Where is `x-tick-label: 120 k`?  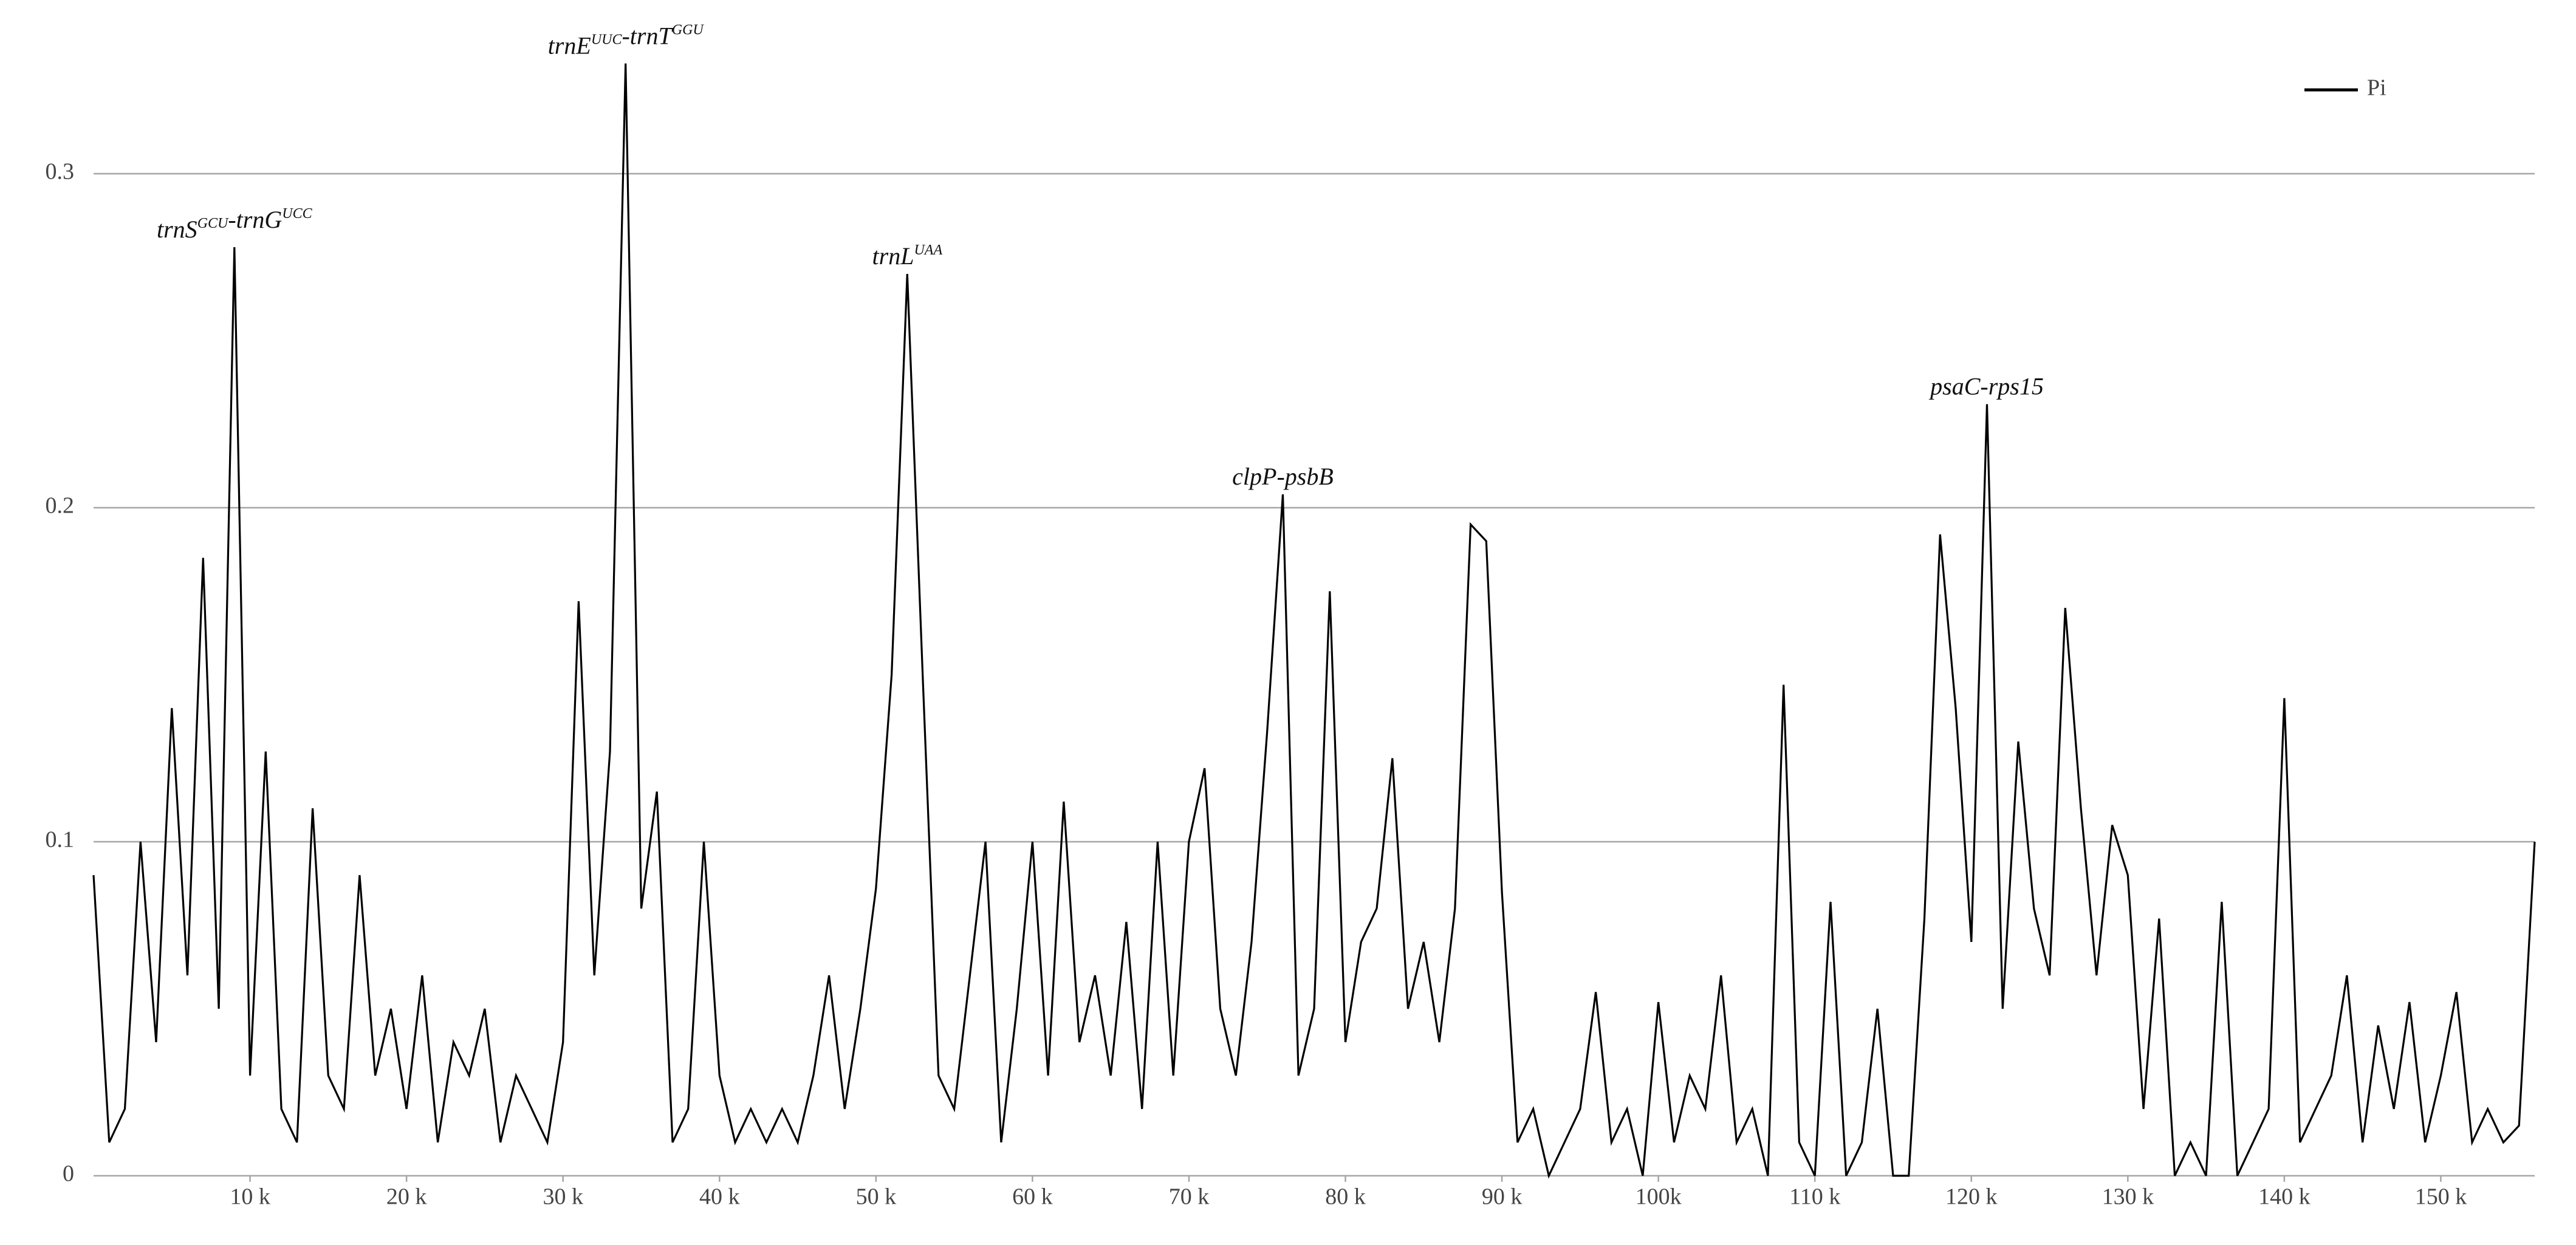
x-tick-label: 120 k is located at coordinates (1971, 1197).